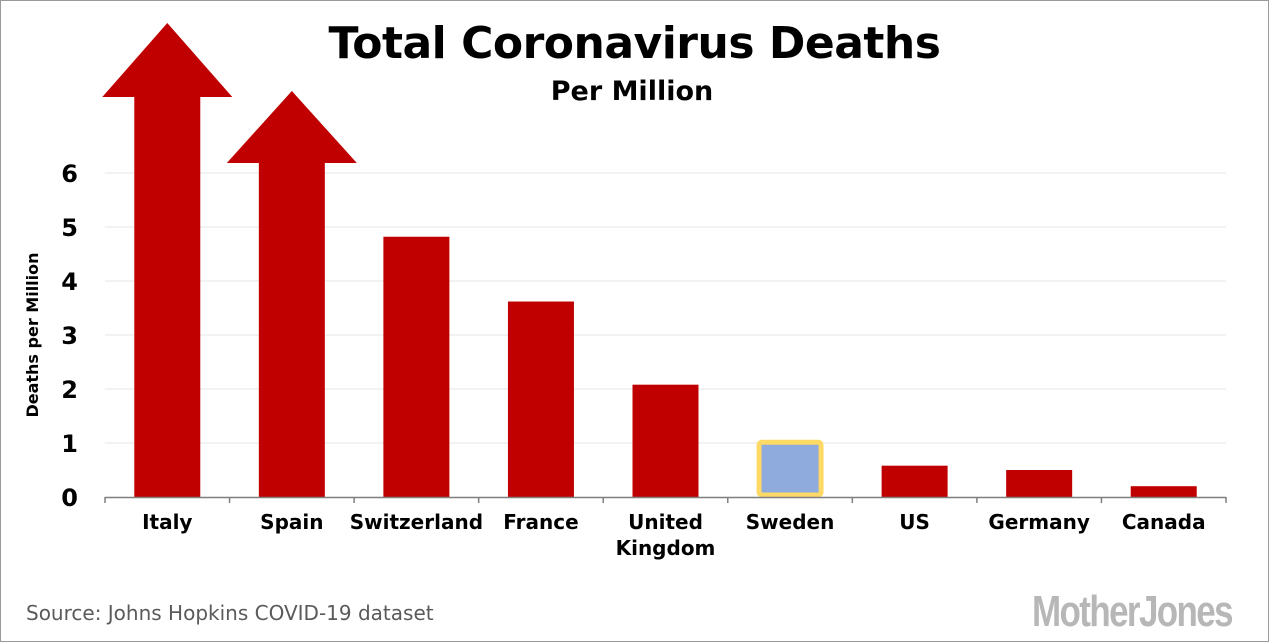 This screenshot has width=1269, height=642. What do you see at coordinates (540, 522) in the screenshot?
I see `x-tick-label: France` at bounding box center [540, 522].